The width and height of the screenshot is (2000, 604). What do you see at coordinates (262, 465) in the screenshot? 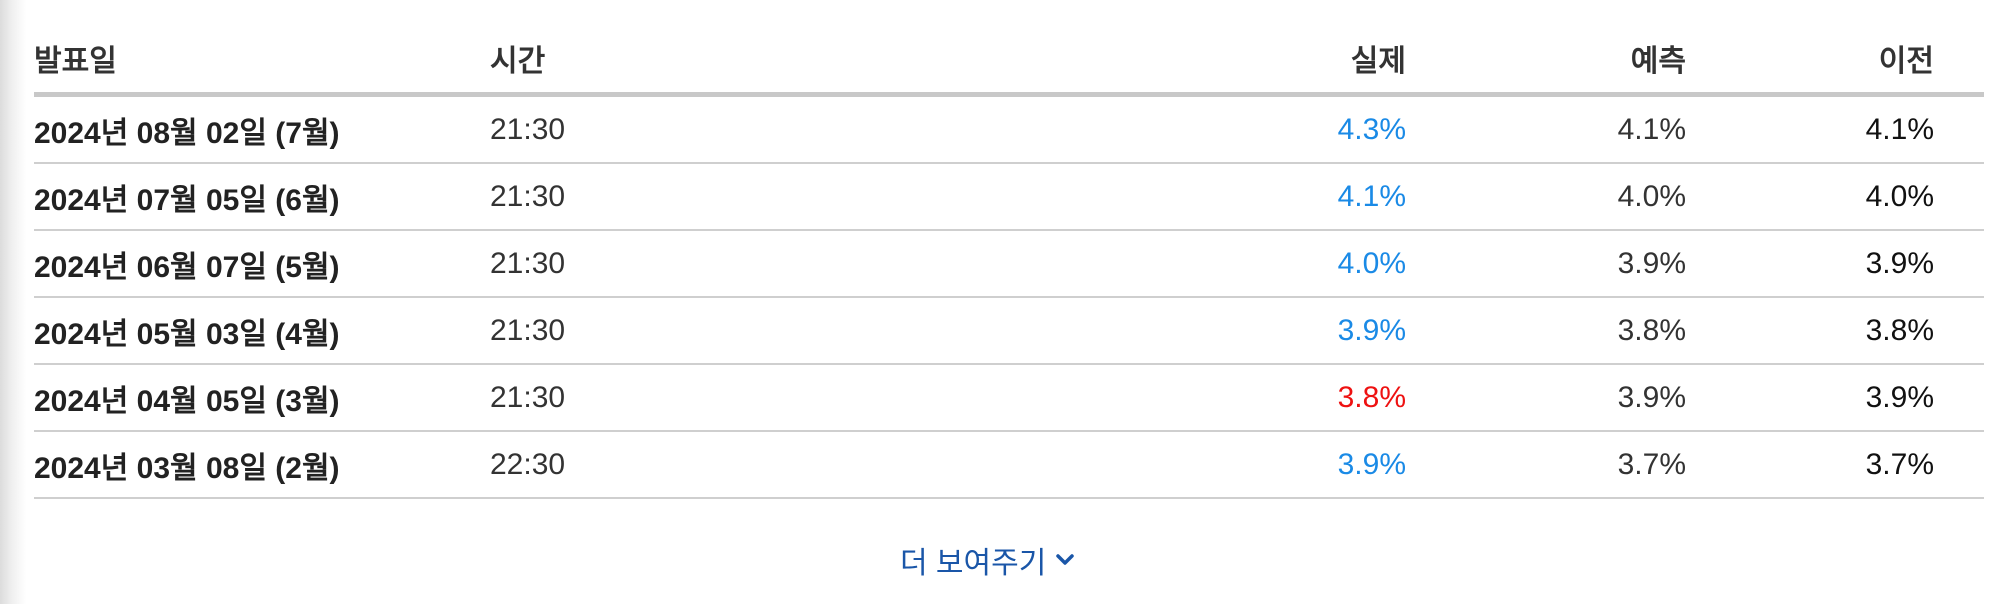
I see `release-date-cell: 2024년 03월 08일 (2월)` at bounding box center [262, 465].